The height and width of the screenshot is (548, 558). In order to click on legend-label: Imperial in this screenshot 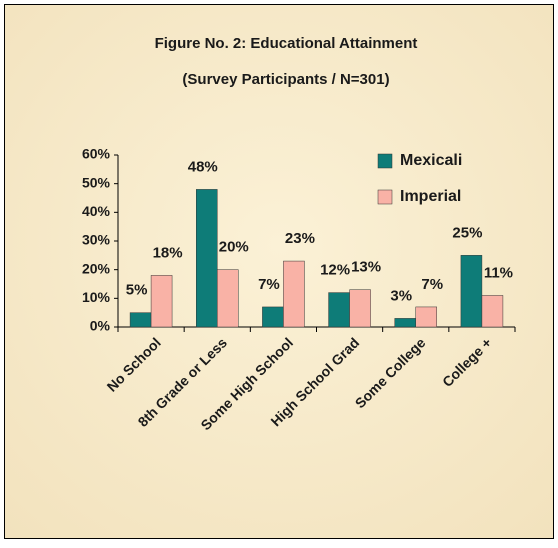, I will do `click(430, 196)`.